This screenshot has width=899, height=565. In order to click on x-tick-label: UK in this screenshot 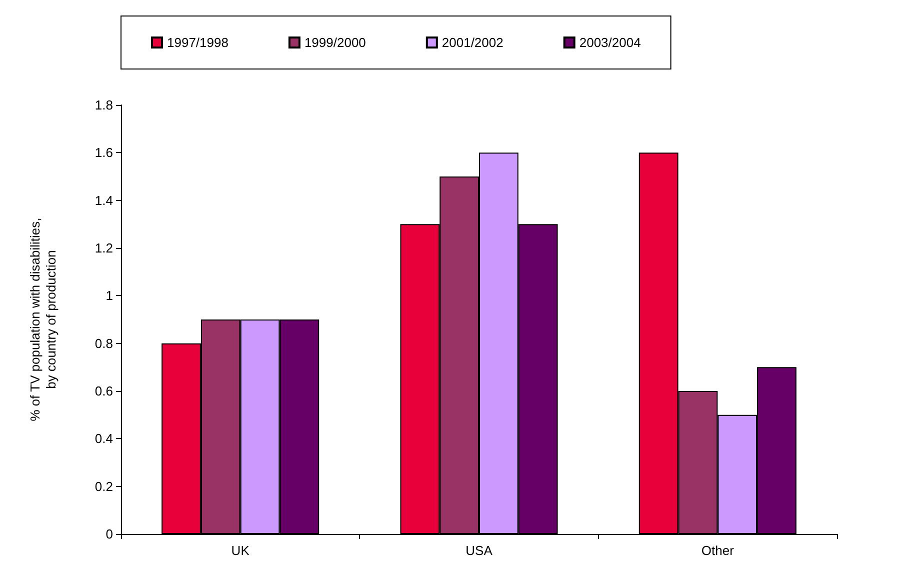, I will do `click(240, 550)`.